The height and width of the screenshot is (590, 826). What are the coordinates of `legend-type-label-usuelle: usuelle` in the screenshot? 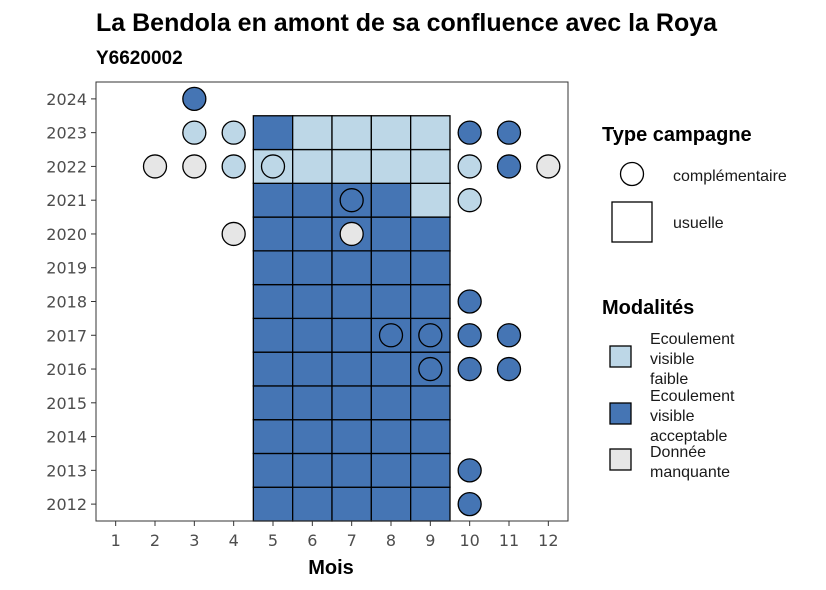 It's located at (698, 223).